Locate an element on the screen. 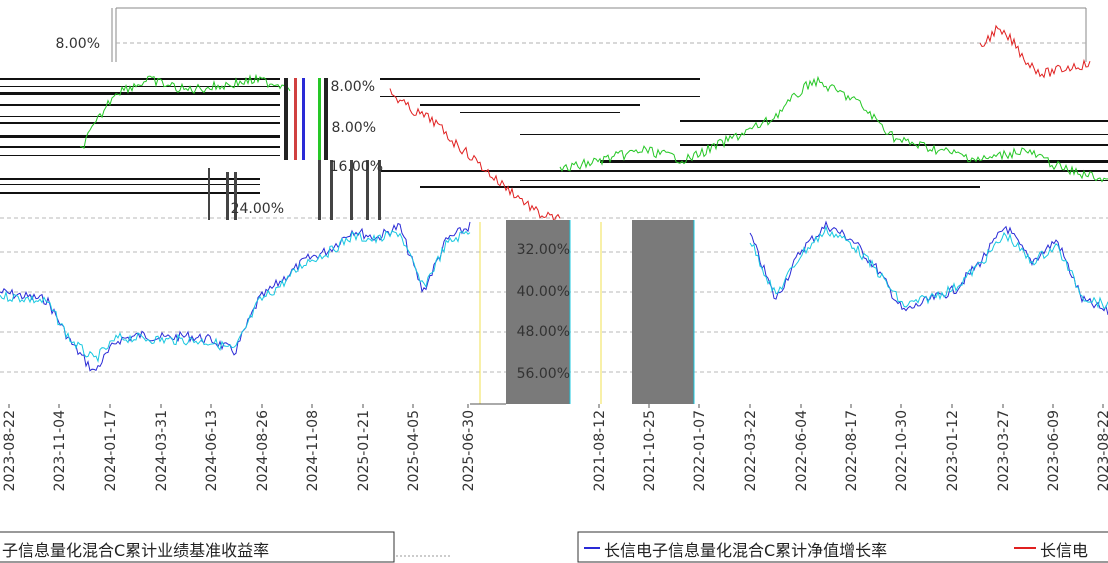  x-tick-label: 2023-01-12 is located at coordinates (953, 450).